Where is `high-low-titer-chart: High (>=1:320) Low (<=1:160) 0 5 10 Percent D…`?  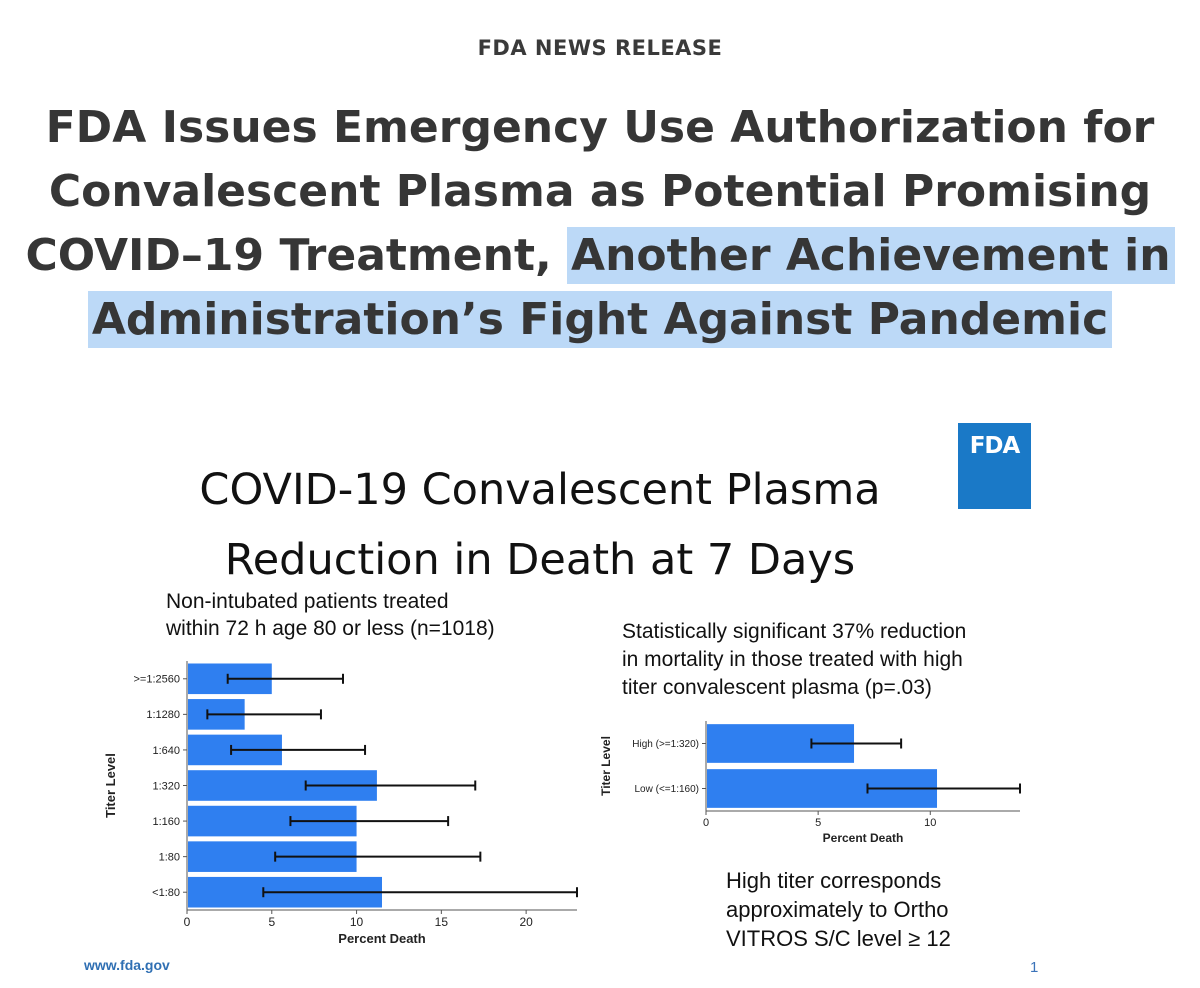 high-low-titer-chart: High (>=1:320) Low (<=1:160) 0 5 10 Percent D… is located at coordinates (810, 783).